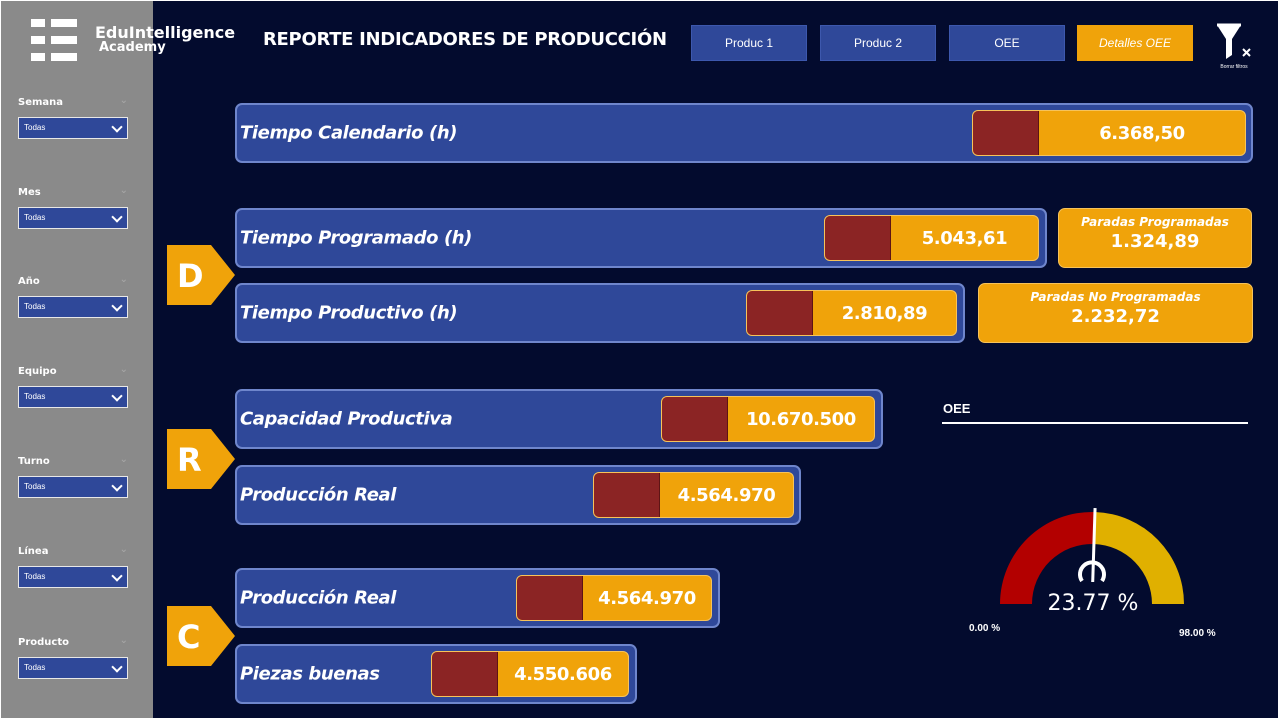 The image size is (1280, 720). I want to click on section-marker-d: D, so click(201, 275).